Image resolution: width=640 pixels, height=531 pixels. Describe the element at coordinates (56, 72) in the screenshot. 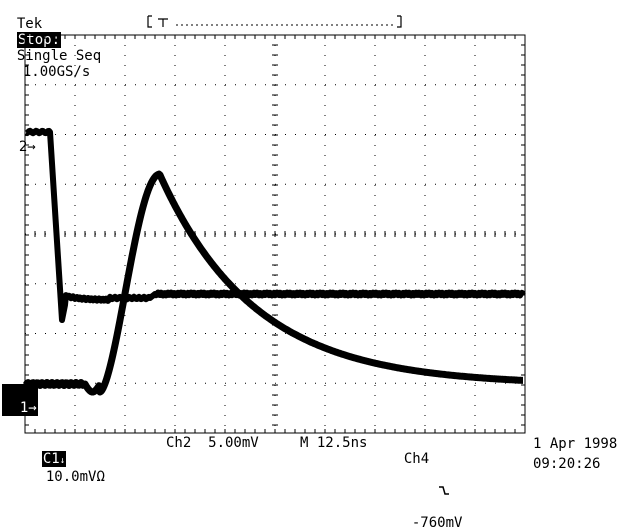

I see `sample-rate: 1.00GS/s` at that location.